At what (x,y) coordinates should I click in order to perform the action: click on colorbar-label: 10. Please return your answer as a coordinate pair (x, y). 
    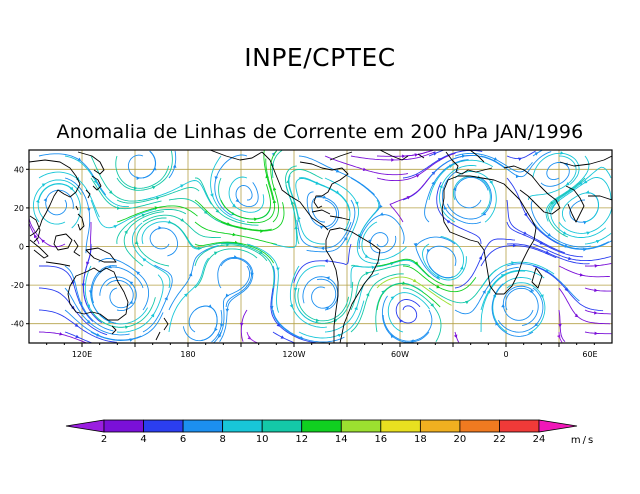
    Looking at the image, I should click on (262, 439).